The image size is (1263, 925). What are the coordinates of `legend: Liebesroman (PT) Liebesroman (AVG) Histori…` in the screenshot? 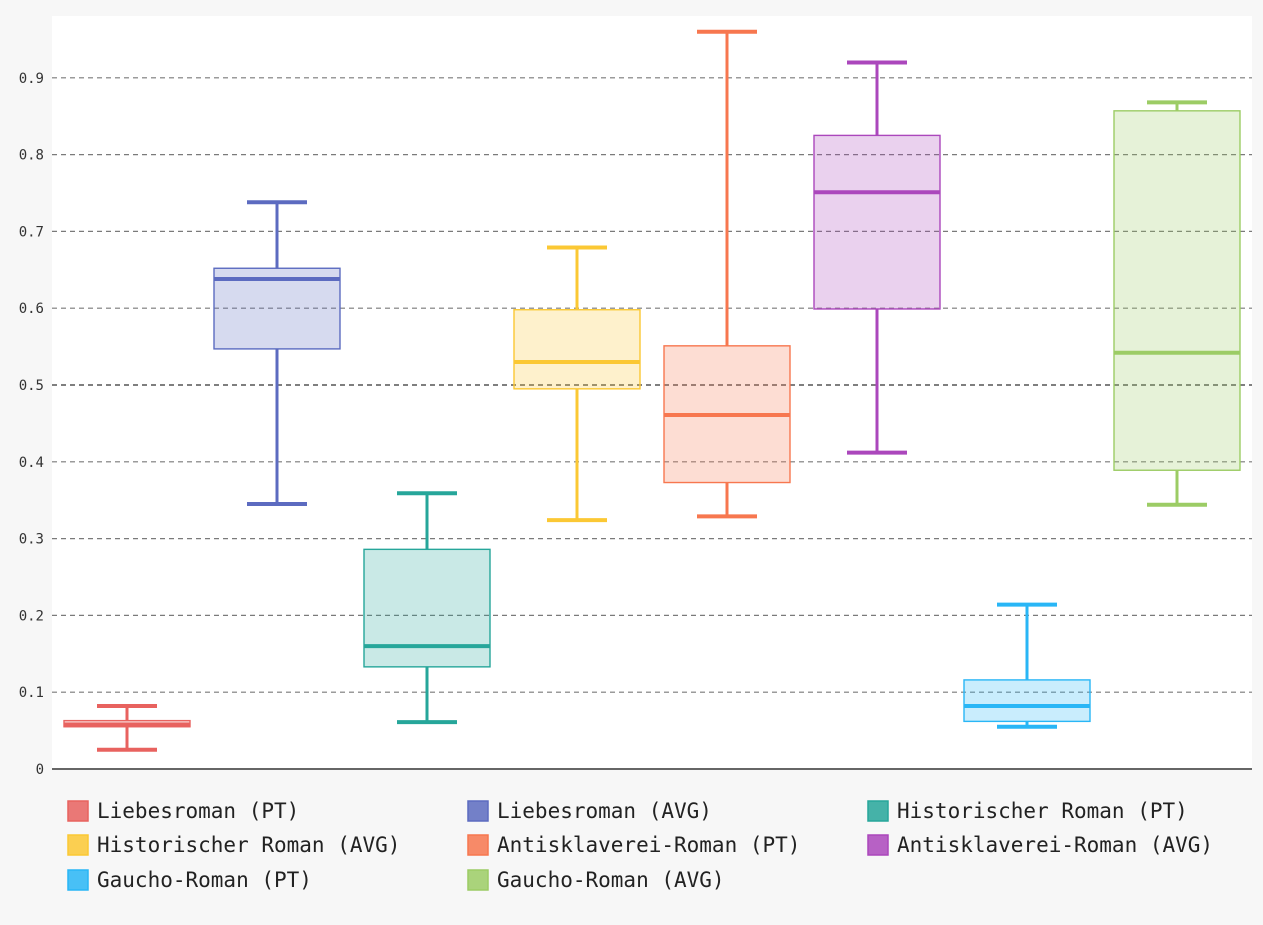 It's located at (640, 845).